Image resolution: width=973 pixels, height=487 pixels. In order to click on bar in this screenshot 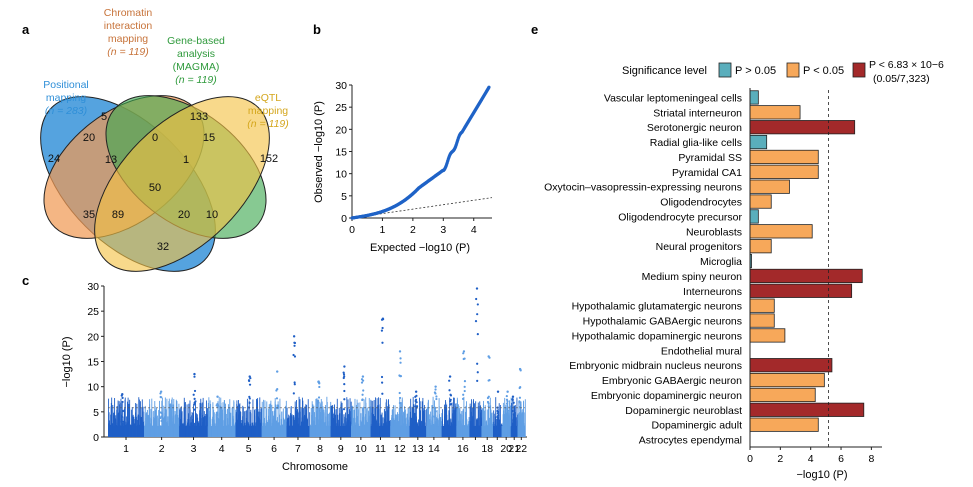, I will do `click(784, 171)`.